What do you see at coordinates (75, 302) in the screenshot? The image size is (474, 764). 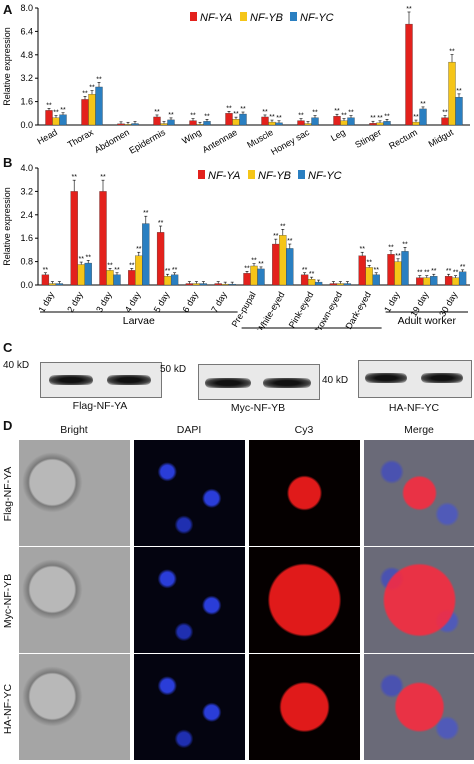 I see `x-tick-label: 2 day` at bounding box center [75, 302].